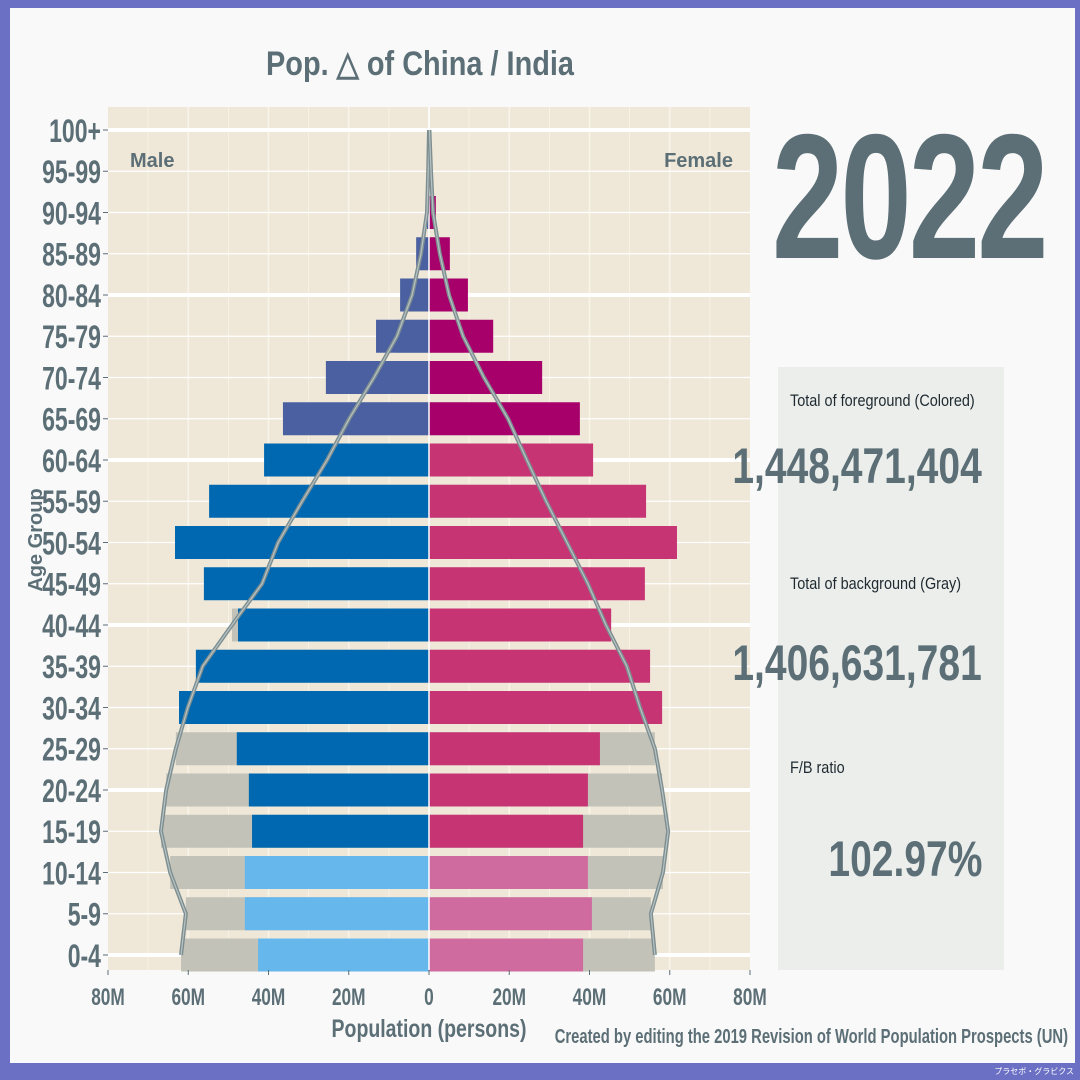 The width and height of the screenshot is (1080, 1080). Describe the element at coordinates (817, 767) in the screenshot. I see `ratio-label: F/B ratio` at that location.